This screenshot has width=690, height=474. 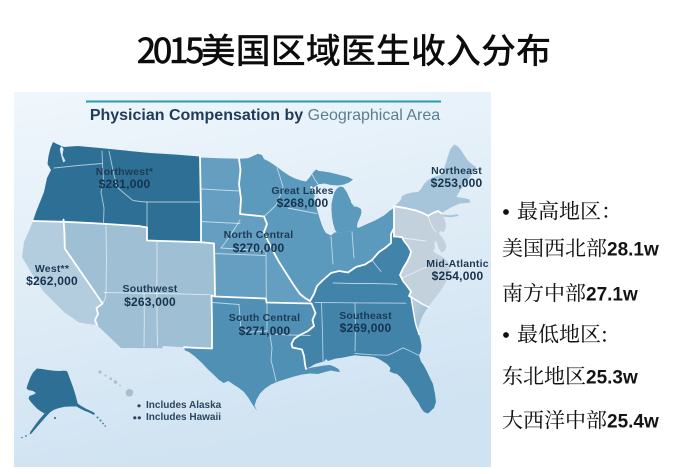 What do you see at coordinates (612, 378) in the screenshot?
I see `svg-text: 25.3w` at bounding box center [612, 378].